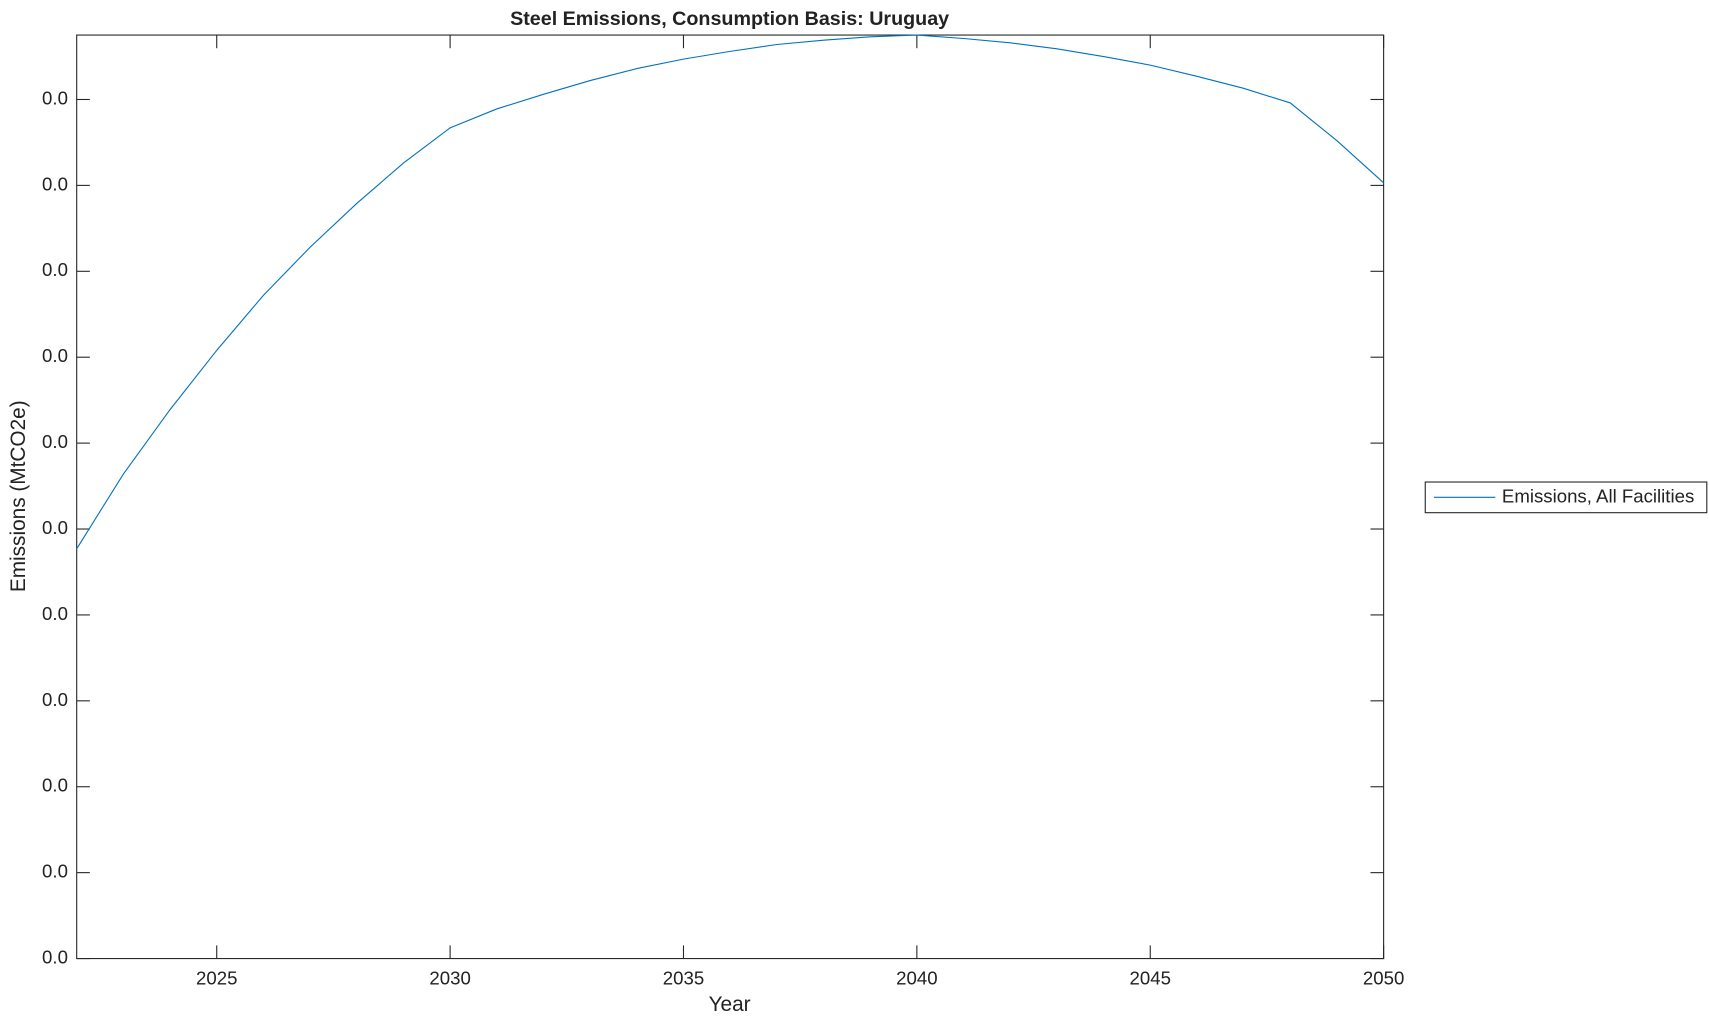 The image size is (1709, 1021). Describe the element at coordinates (730, 1004) in the screenshot. I see `x-axis-label: Year` at that location.